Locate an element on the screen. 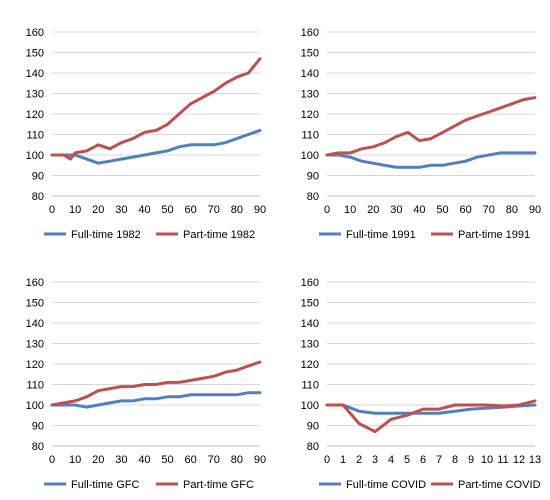  x-tick-label: 11 is located at coordinates (502, 460).